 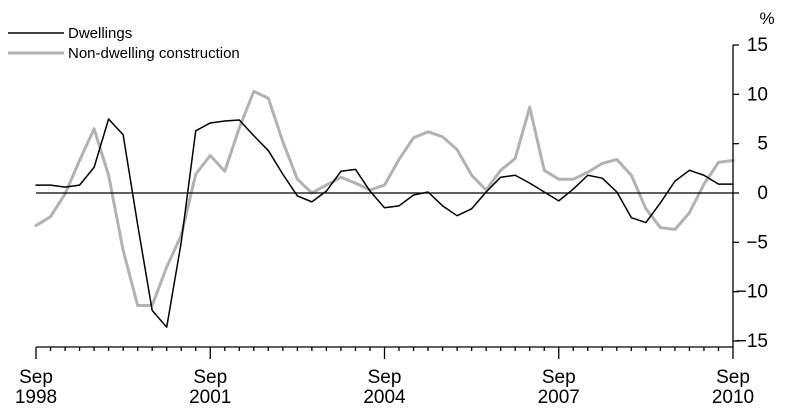 I want to click on y-tick-label: 0, so click(x=762, y=193).